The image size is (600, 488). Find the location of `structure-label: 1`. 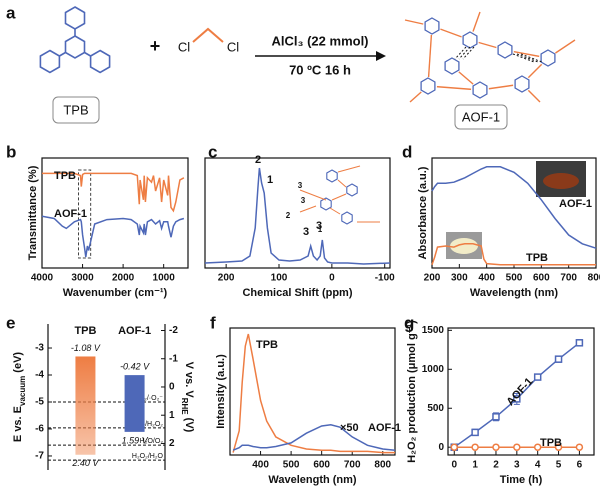

structure-label: 1 is located at coordinates (320, 229).